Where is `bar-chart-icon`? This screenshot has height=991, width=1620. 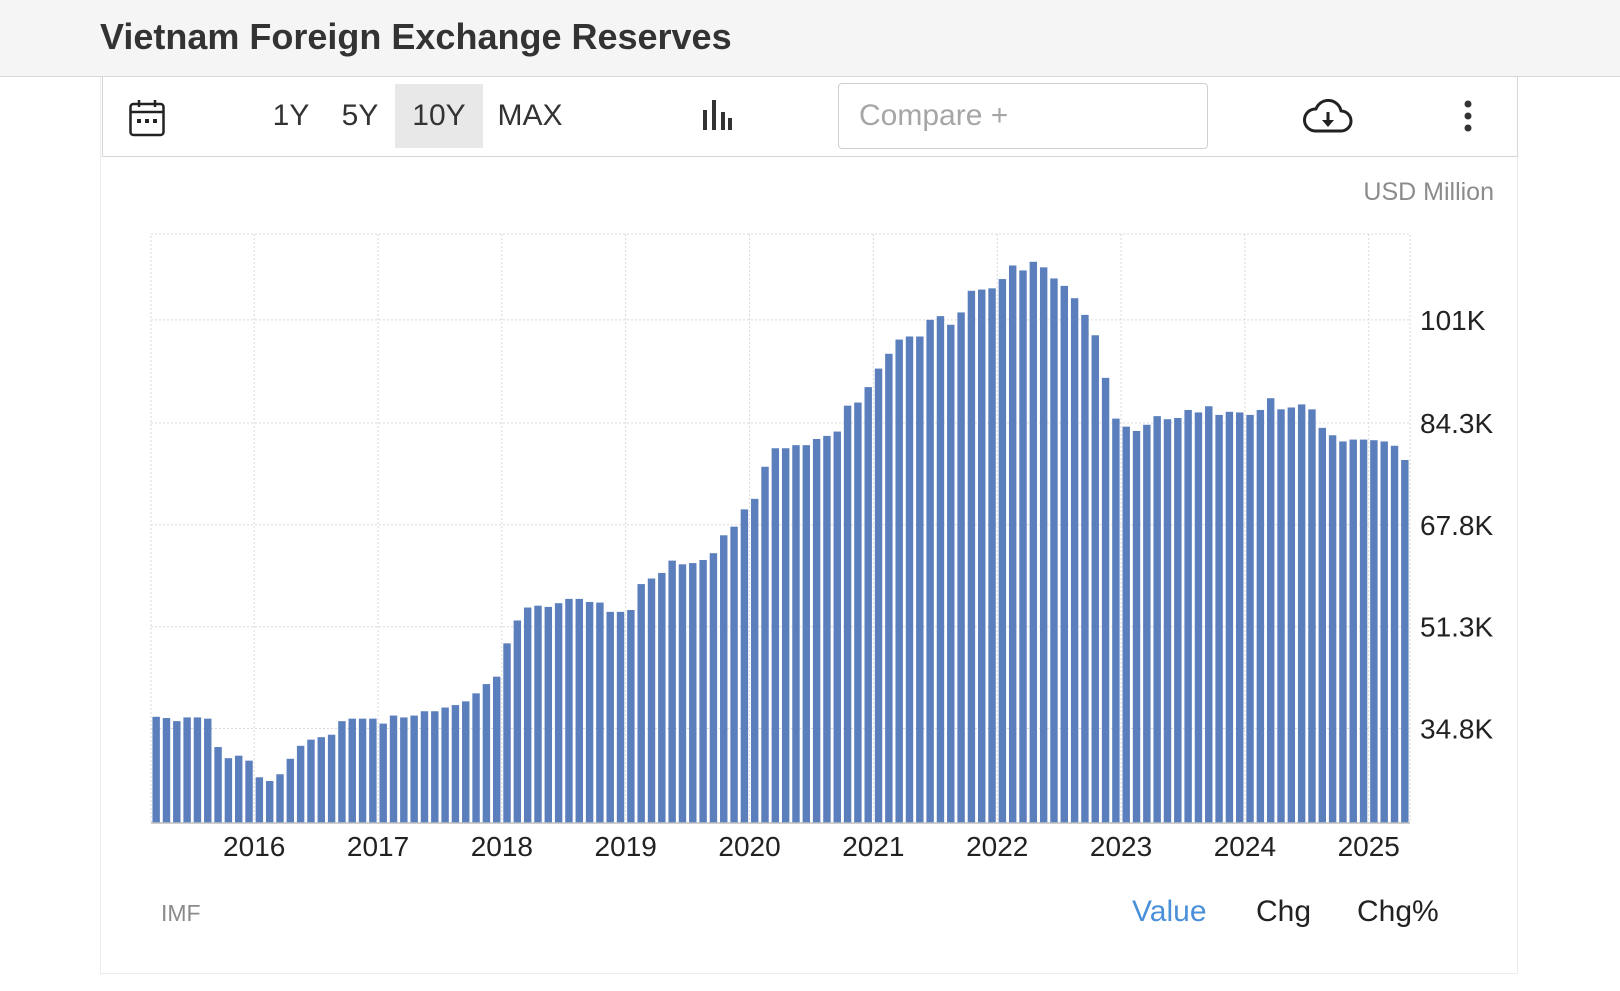
bar-chart-icon is located at coordinates (717, 117).